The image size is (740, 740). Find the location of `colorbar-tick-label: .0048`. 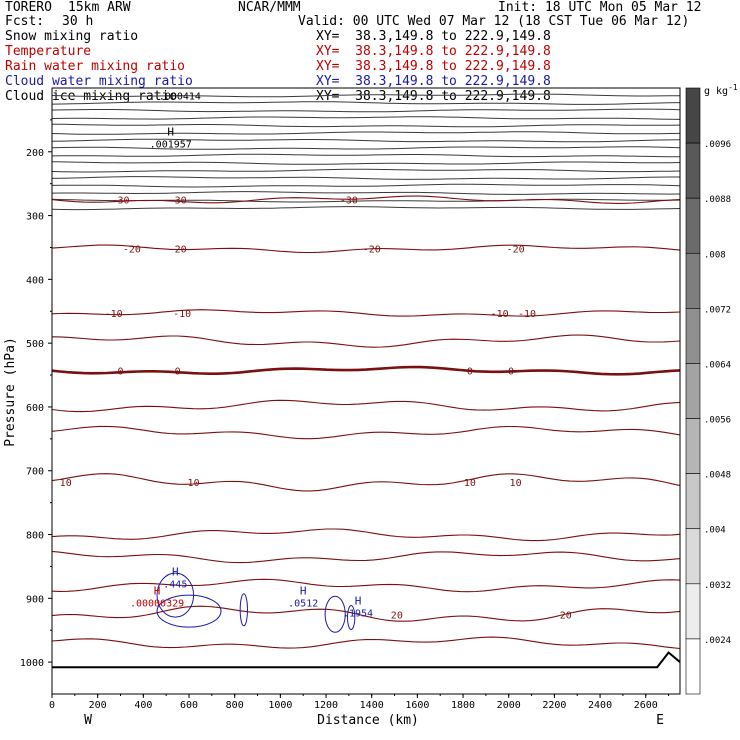

colorbar-tick-label: .0048 is located at coordinates (717, 476).